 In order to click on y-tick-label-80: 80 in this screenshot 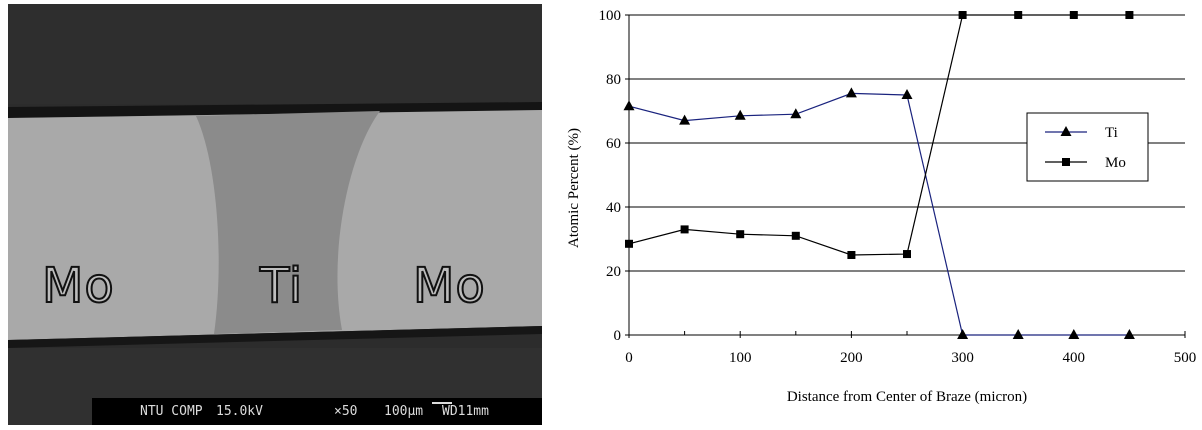, I will do `click(613, 80)`.